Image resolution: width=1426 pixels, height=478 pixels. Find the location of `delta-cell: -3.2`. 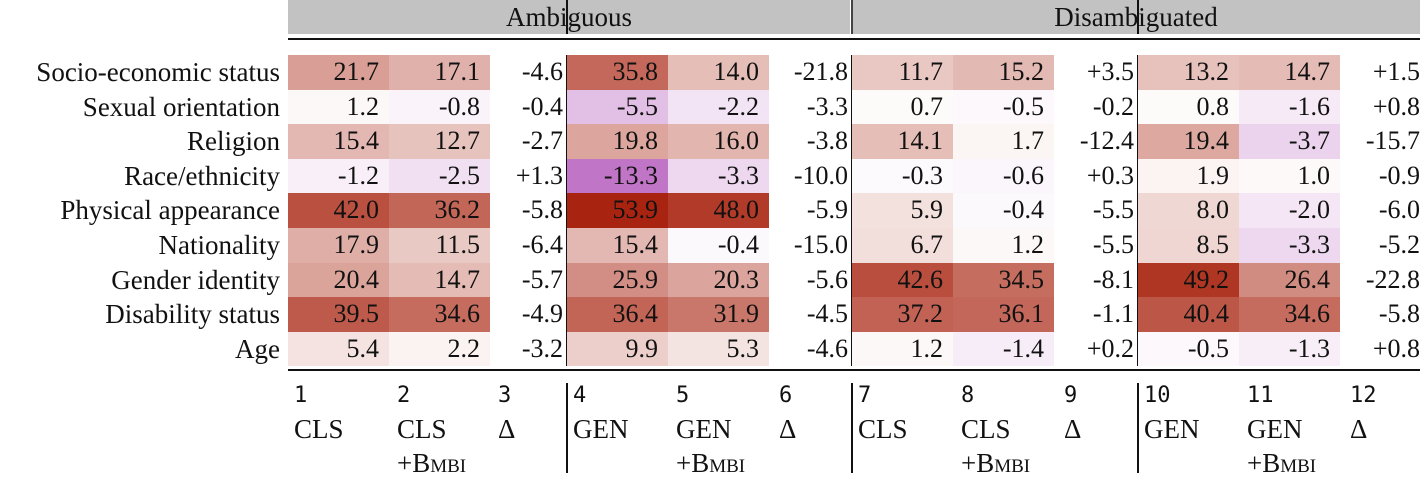

delta-cell: -3.2 is located at coordinates (542, 348).